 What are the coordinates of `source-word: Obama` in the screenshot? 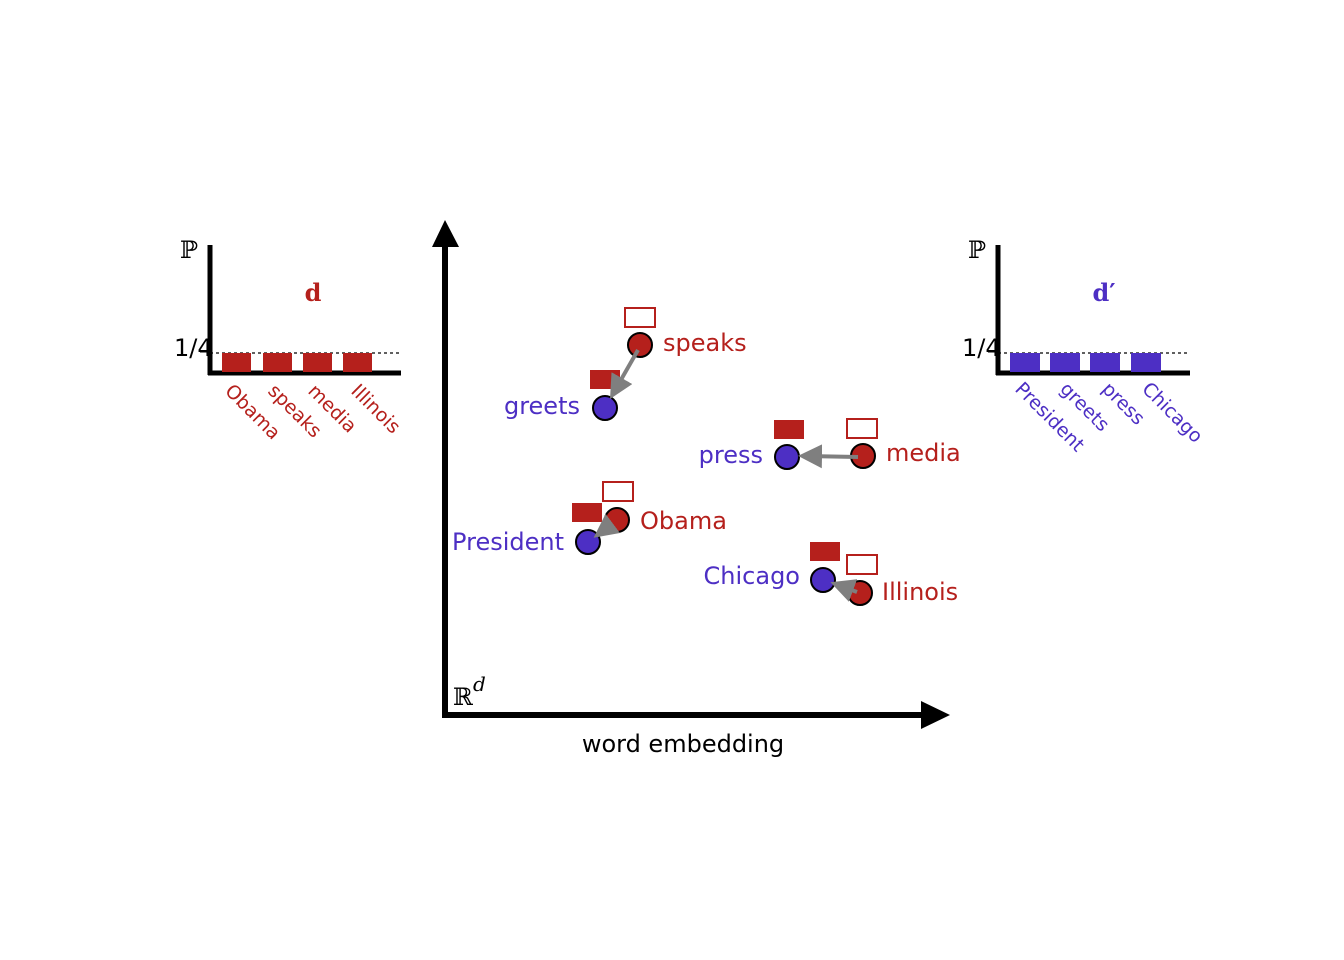 It's located at (683, 521).